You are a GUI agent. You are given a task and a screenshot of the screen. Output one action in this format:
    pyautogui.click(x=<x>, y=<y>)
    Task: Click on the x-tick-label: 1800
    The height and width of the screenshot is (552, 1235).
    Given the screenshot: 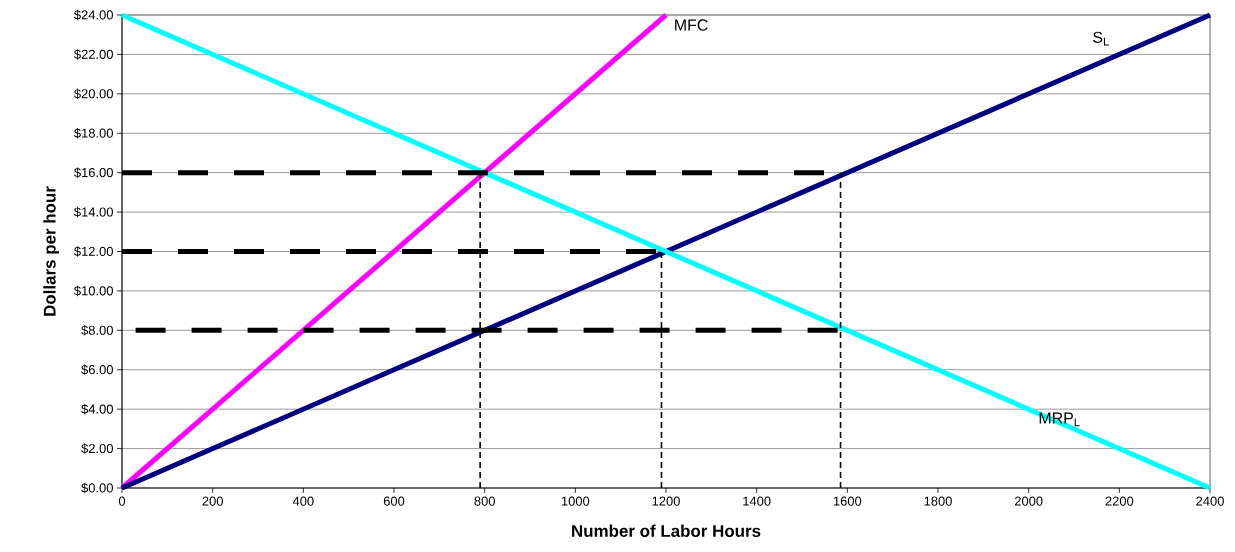 What is the action you would take?
    pyautogui.click(x=938, y=501)
    